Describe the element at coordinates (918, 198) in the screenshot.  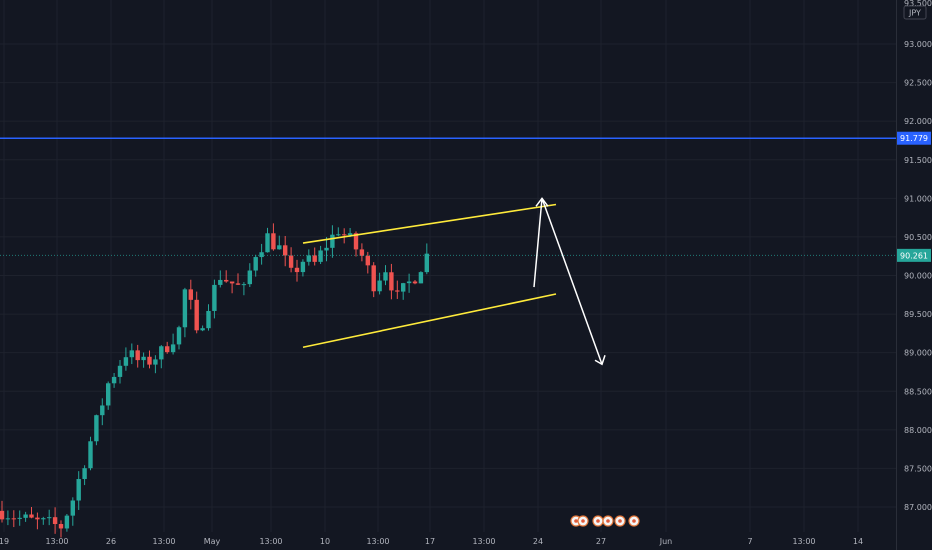
I see `y-tick-label: 91.000` at that location.